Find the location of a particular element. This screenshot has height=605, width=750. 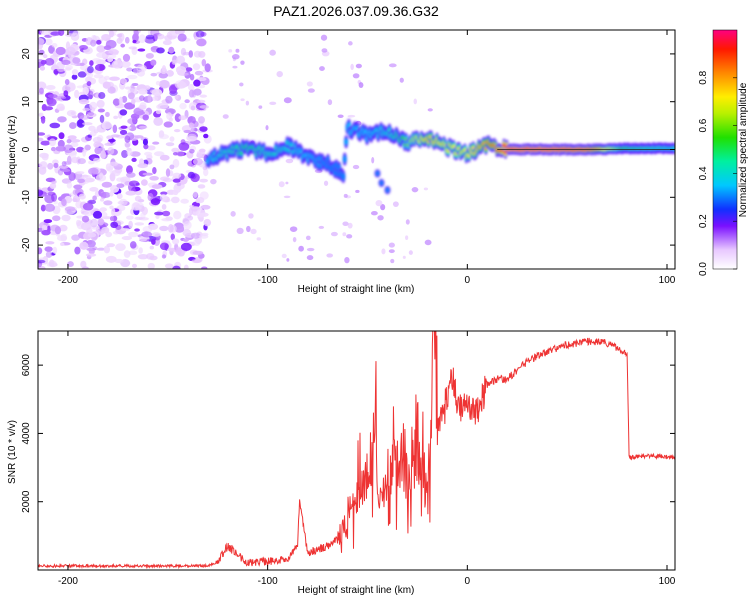

spectrogram-y-label: Frequency (Hz) is located at coordinates (12, 150).